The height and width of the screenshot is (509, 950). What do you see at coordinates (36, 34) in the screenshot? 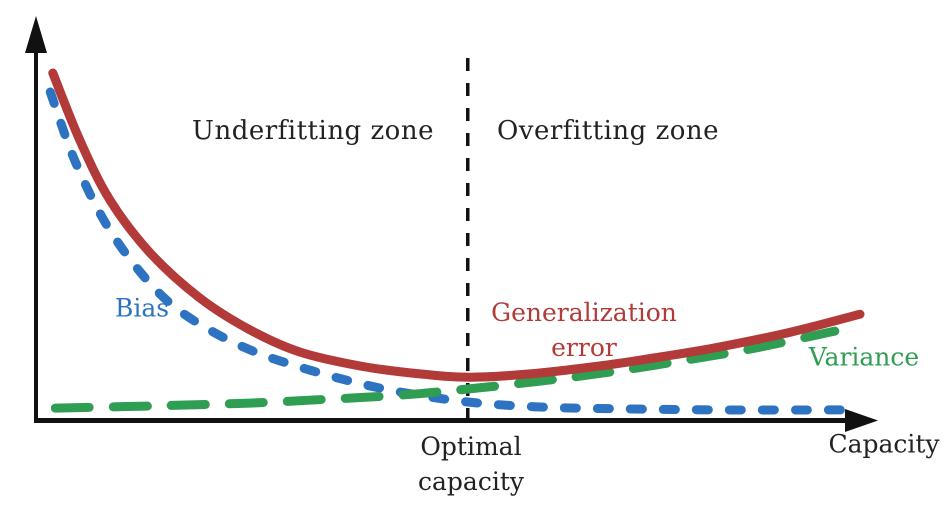
I see `y-axis-arrowhead` at bounding box center [36, 34].